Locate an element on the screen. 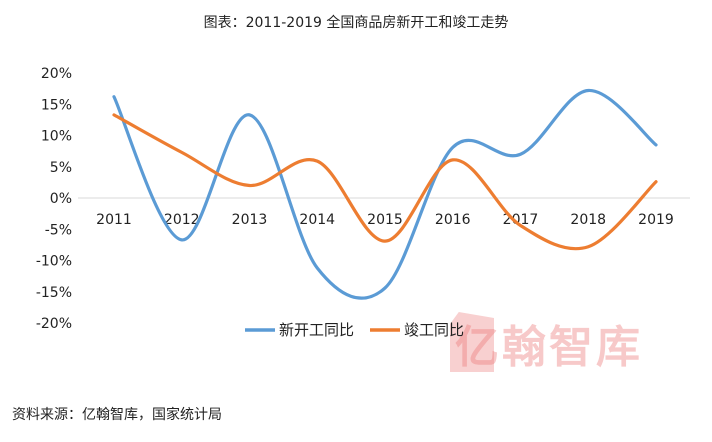 The width and height of the screenshot is (712, 442). y-tick-label: 20% is located at coordinates (56, 74).